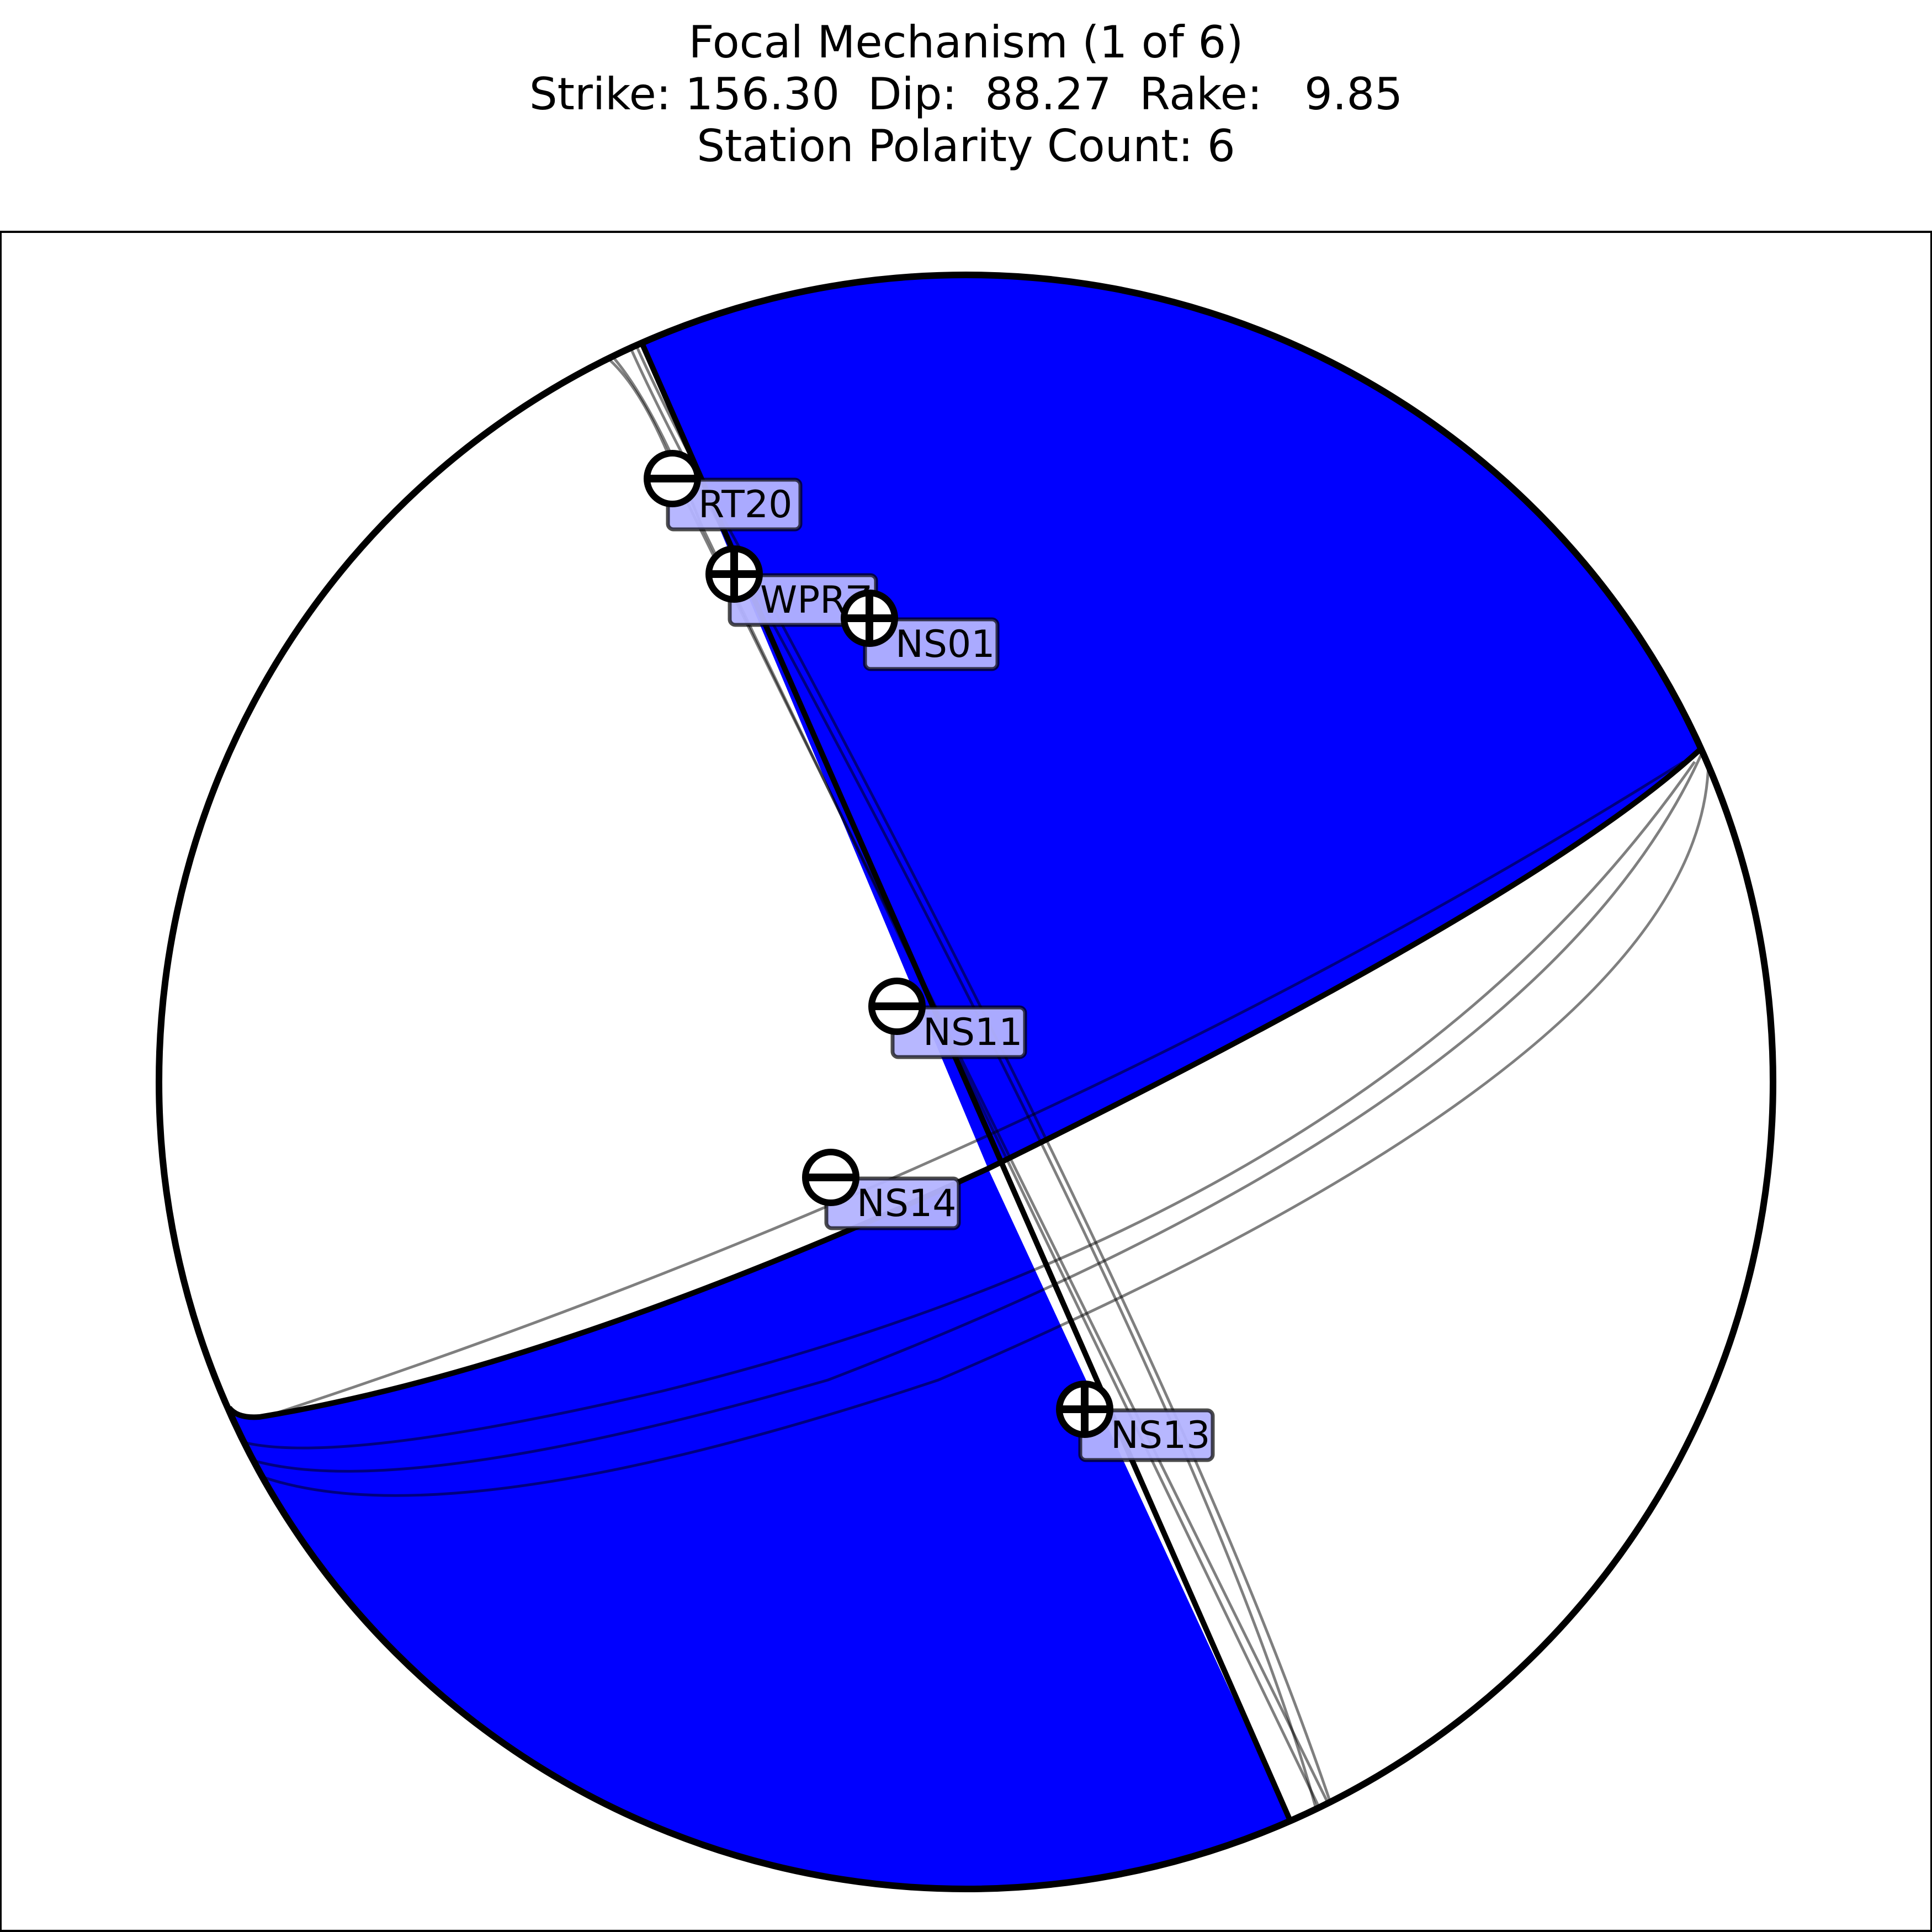  Describe the element at coordinates (1161, 1435) in the screenshot. I see `station-label: NS13` at that location.